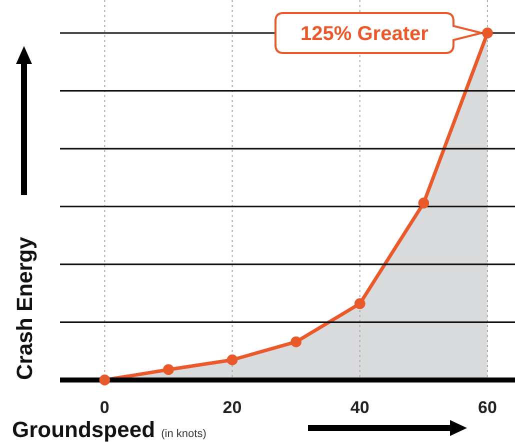 The height and width of the screenshot is (442, 515). Describe the element at coordinates (360, 407) in the screenshot. I see `x-tick-label: 40` at that location.